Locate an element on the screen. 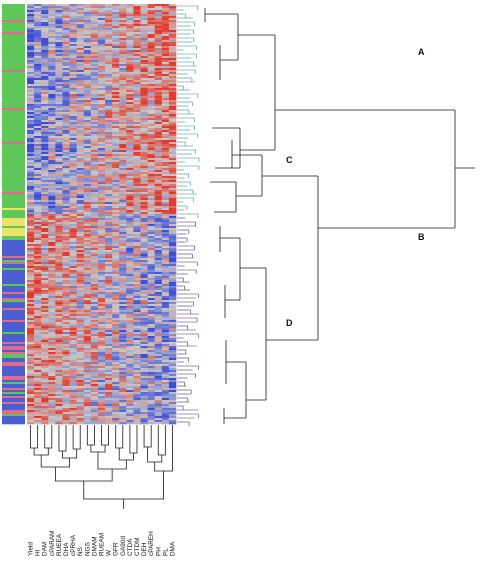 This screenshot has height=561, width=480. column-label: DEH is located at coordinates (144, 549).